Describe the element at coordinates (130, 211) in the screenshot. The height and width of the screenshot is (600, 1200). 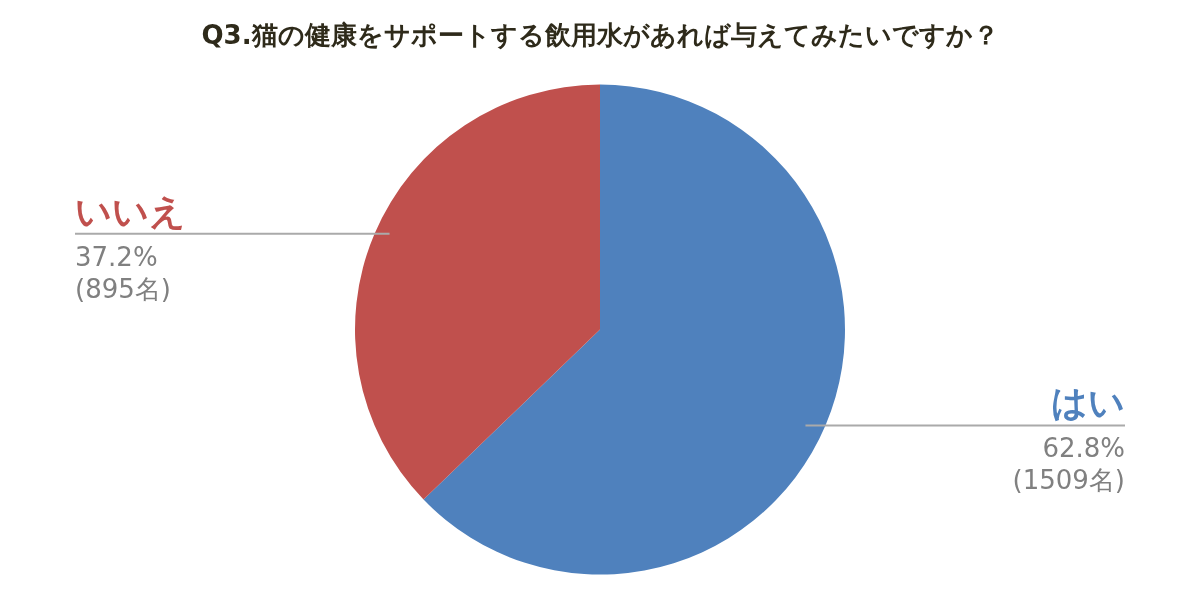
I see `slice-label: いいえ` at that location.